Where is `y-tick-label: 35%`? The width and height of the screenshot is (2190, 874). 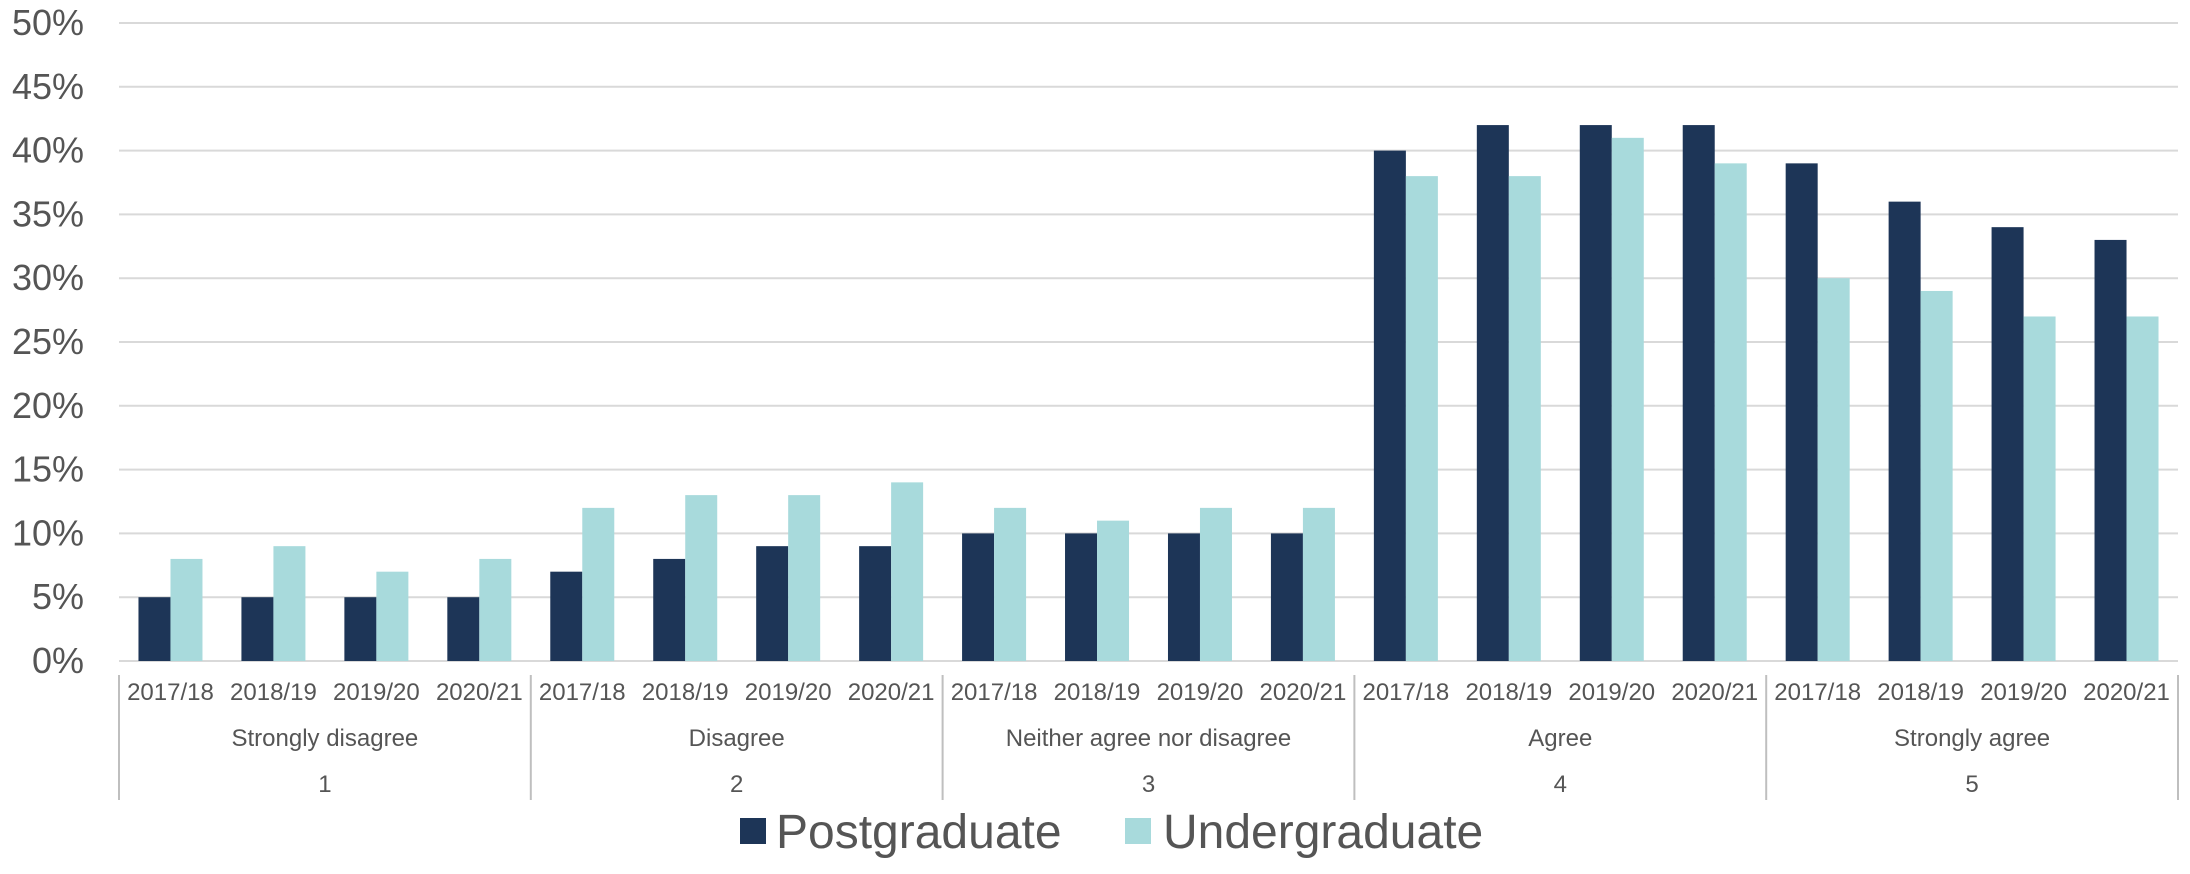 y-tick-label: 35% is located at coordinates (48, 213).